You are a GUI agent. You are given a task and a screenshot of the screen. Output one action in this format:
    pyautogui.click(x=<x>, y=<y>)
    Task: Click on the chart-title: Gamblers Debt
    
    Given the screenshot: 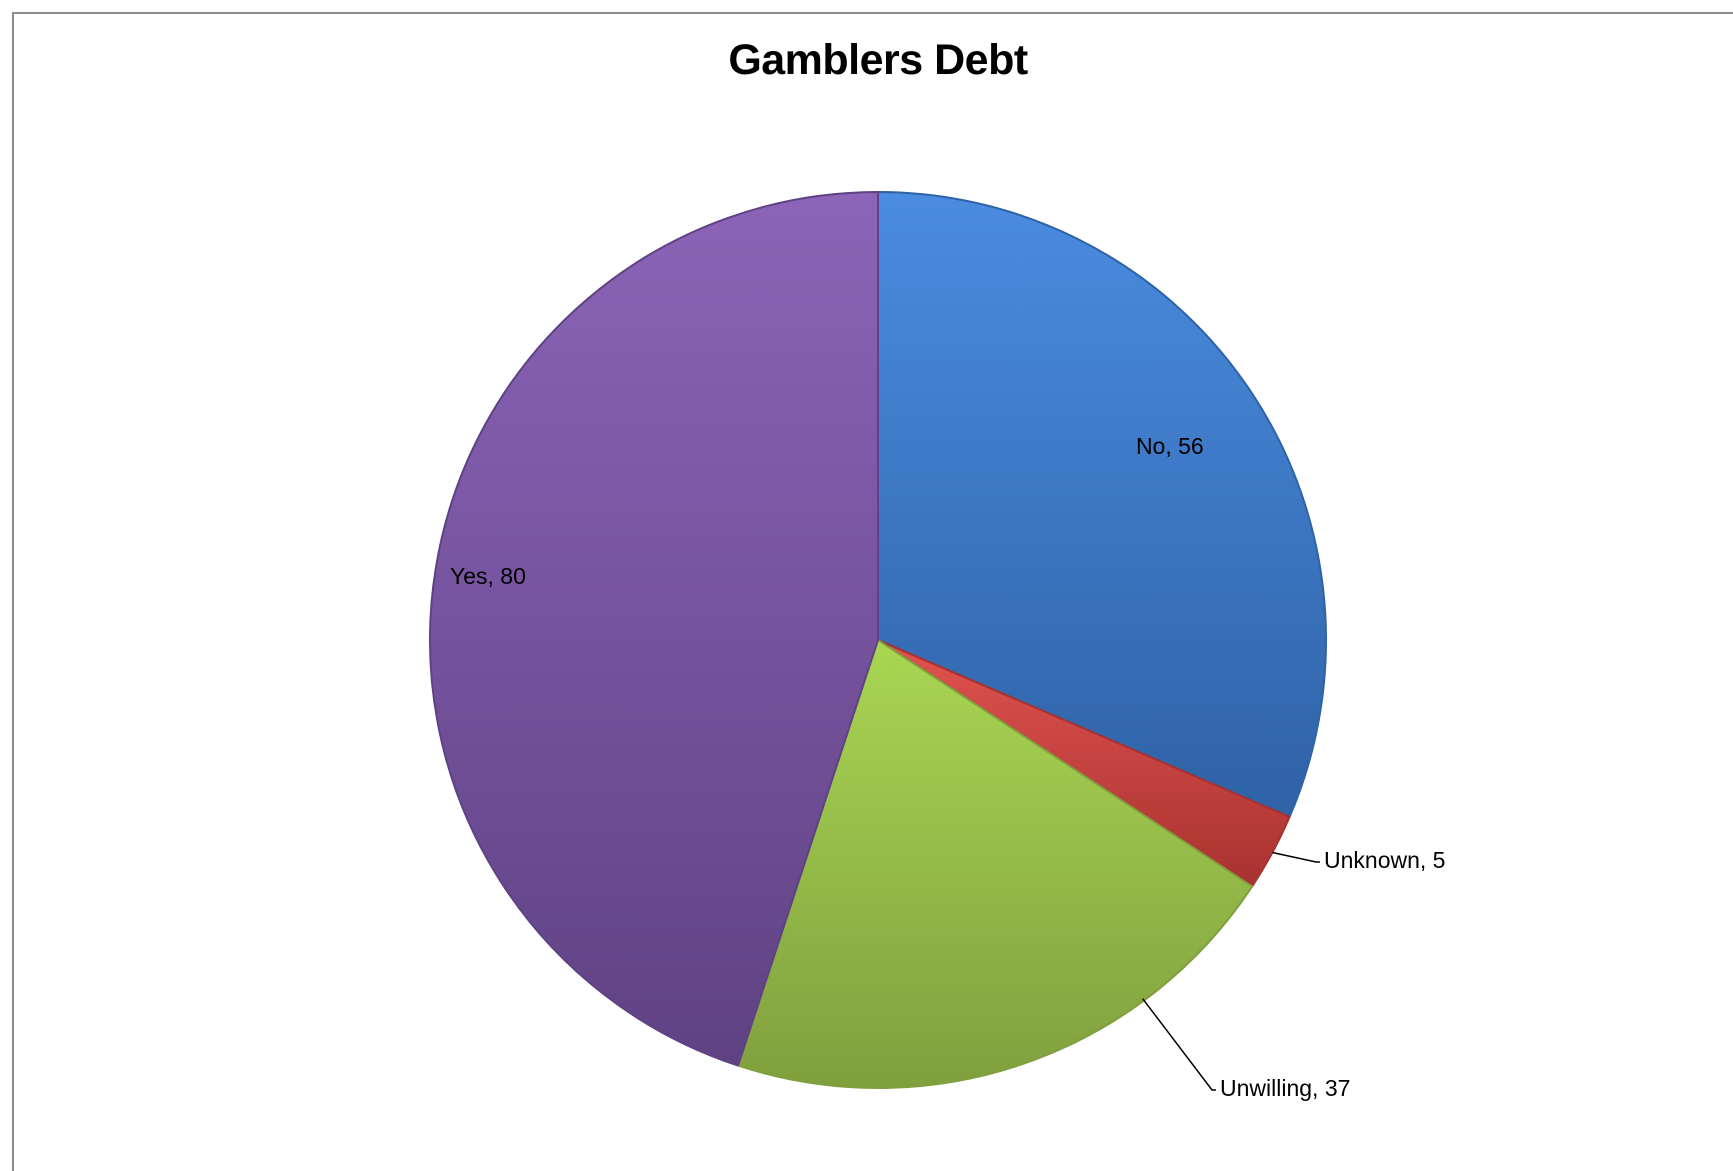 What is the action you would take?
    pyautogui.click(x=878, y=60)
    